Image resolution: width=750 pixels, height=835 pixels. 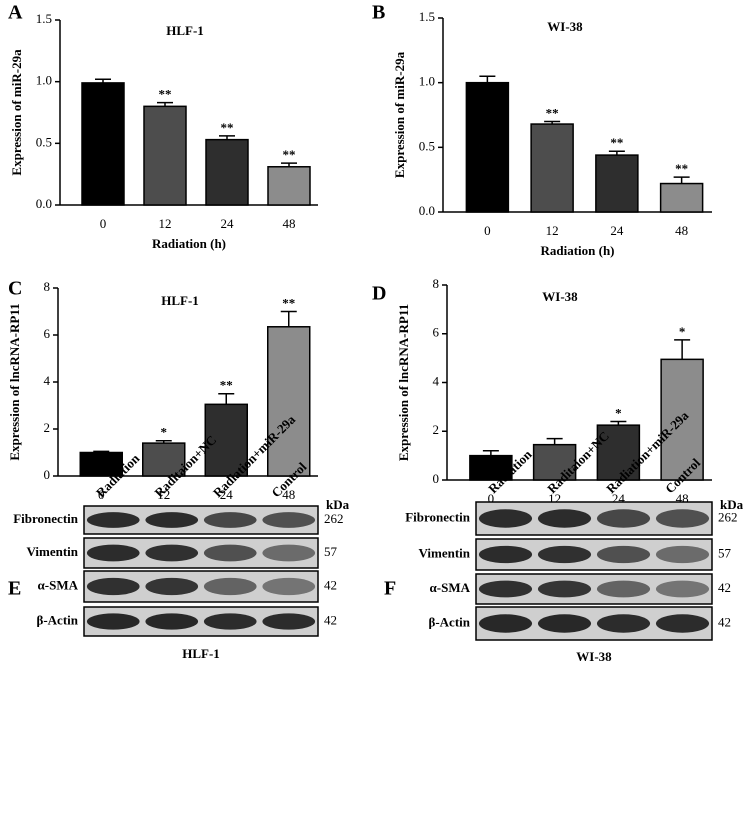 I want to click on panel-letter: B, so click(x=378, y=13).